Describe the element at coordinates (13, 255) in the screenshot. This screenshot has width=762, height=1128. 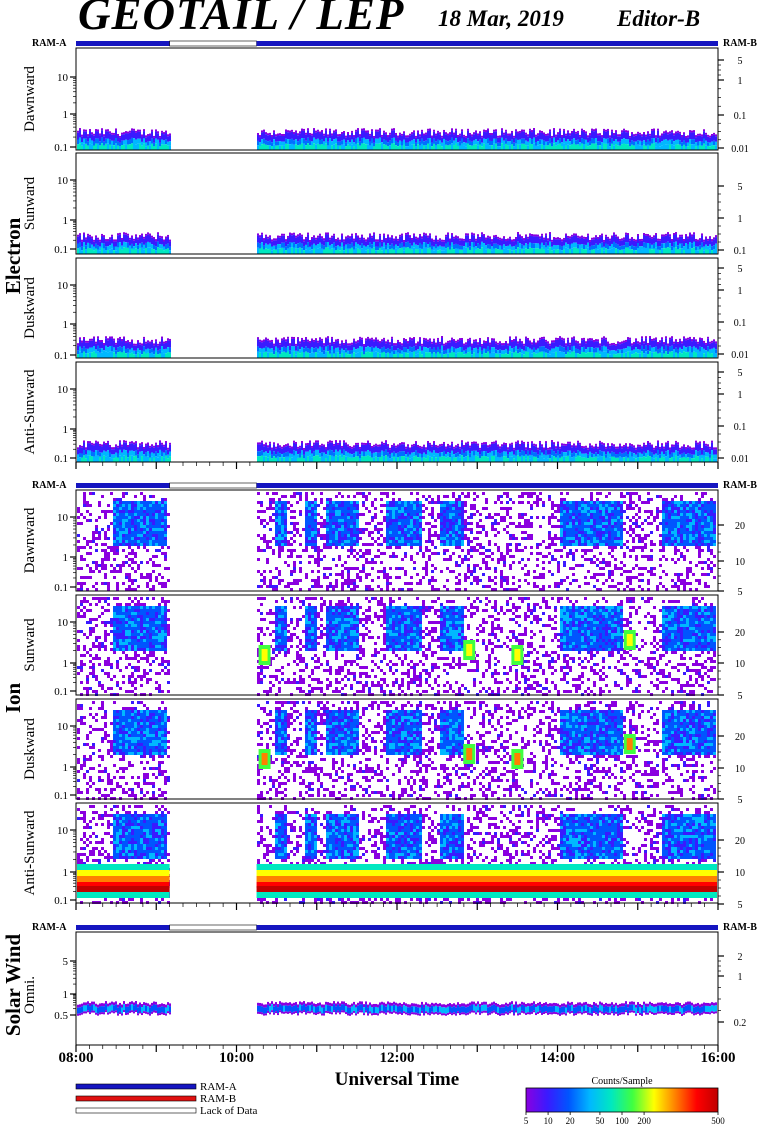
I see `group-label: Electron` at that location.